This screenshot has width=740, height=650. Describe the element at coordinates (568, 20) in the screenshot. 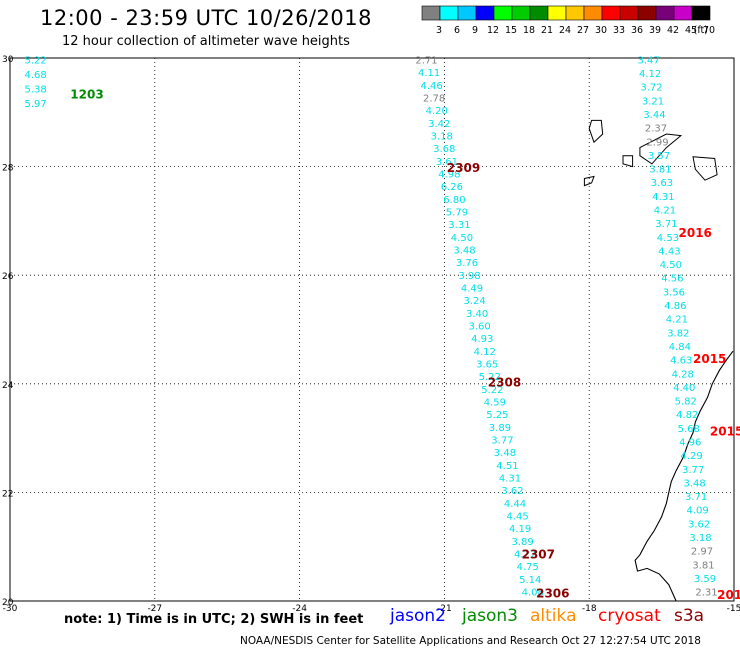

I see `color-legend: 3 6 9 12 15 18 21 24 27 30 33 36 39 42 45 70(ft)` at that location.